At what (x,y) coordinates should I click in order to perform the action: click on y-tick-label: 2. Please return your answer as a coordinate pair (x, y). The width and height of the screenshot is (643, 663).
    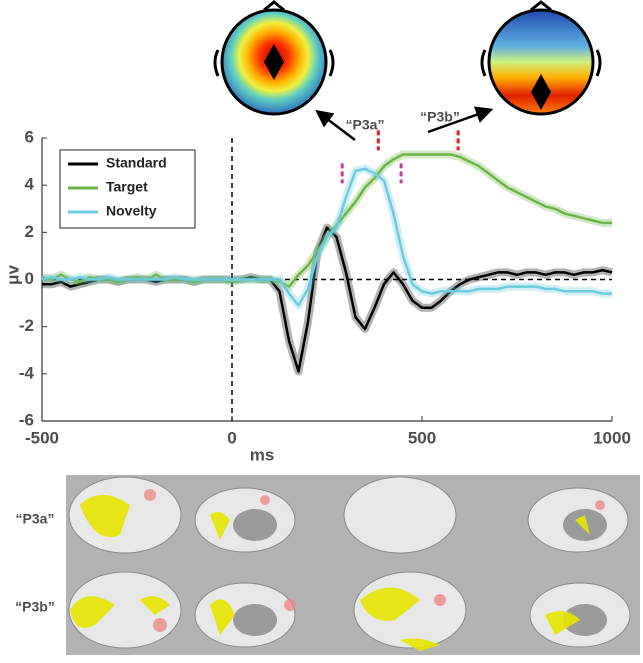
    Looking at the image, I should click on (29, 231).